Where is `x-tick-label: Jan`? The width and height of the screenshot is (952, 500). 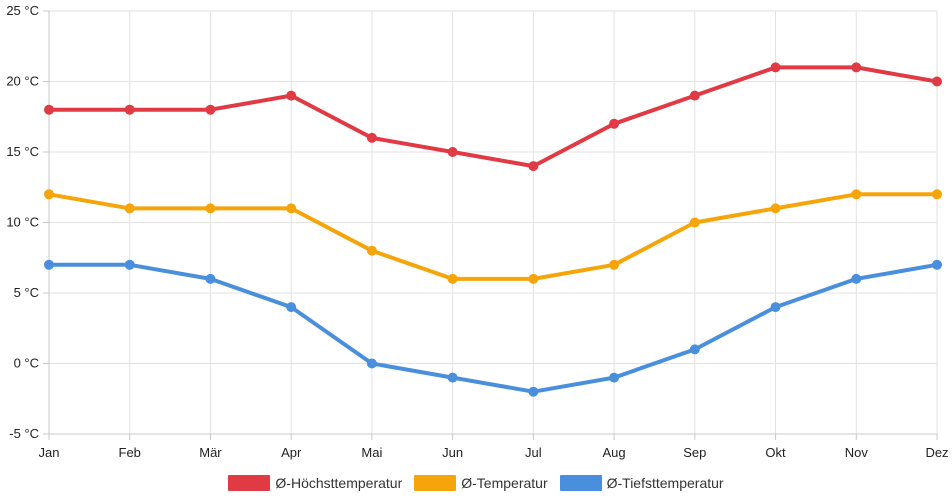
x-tick-label: Jan is located at coordinates (49, 452).